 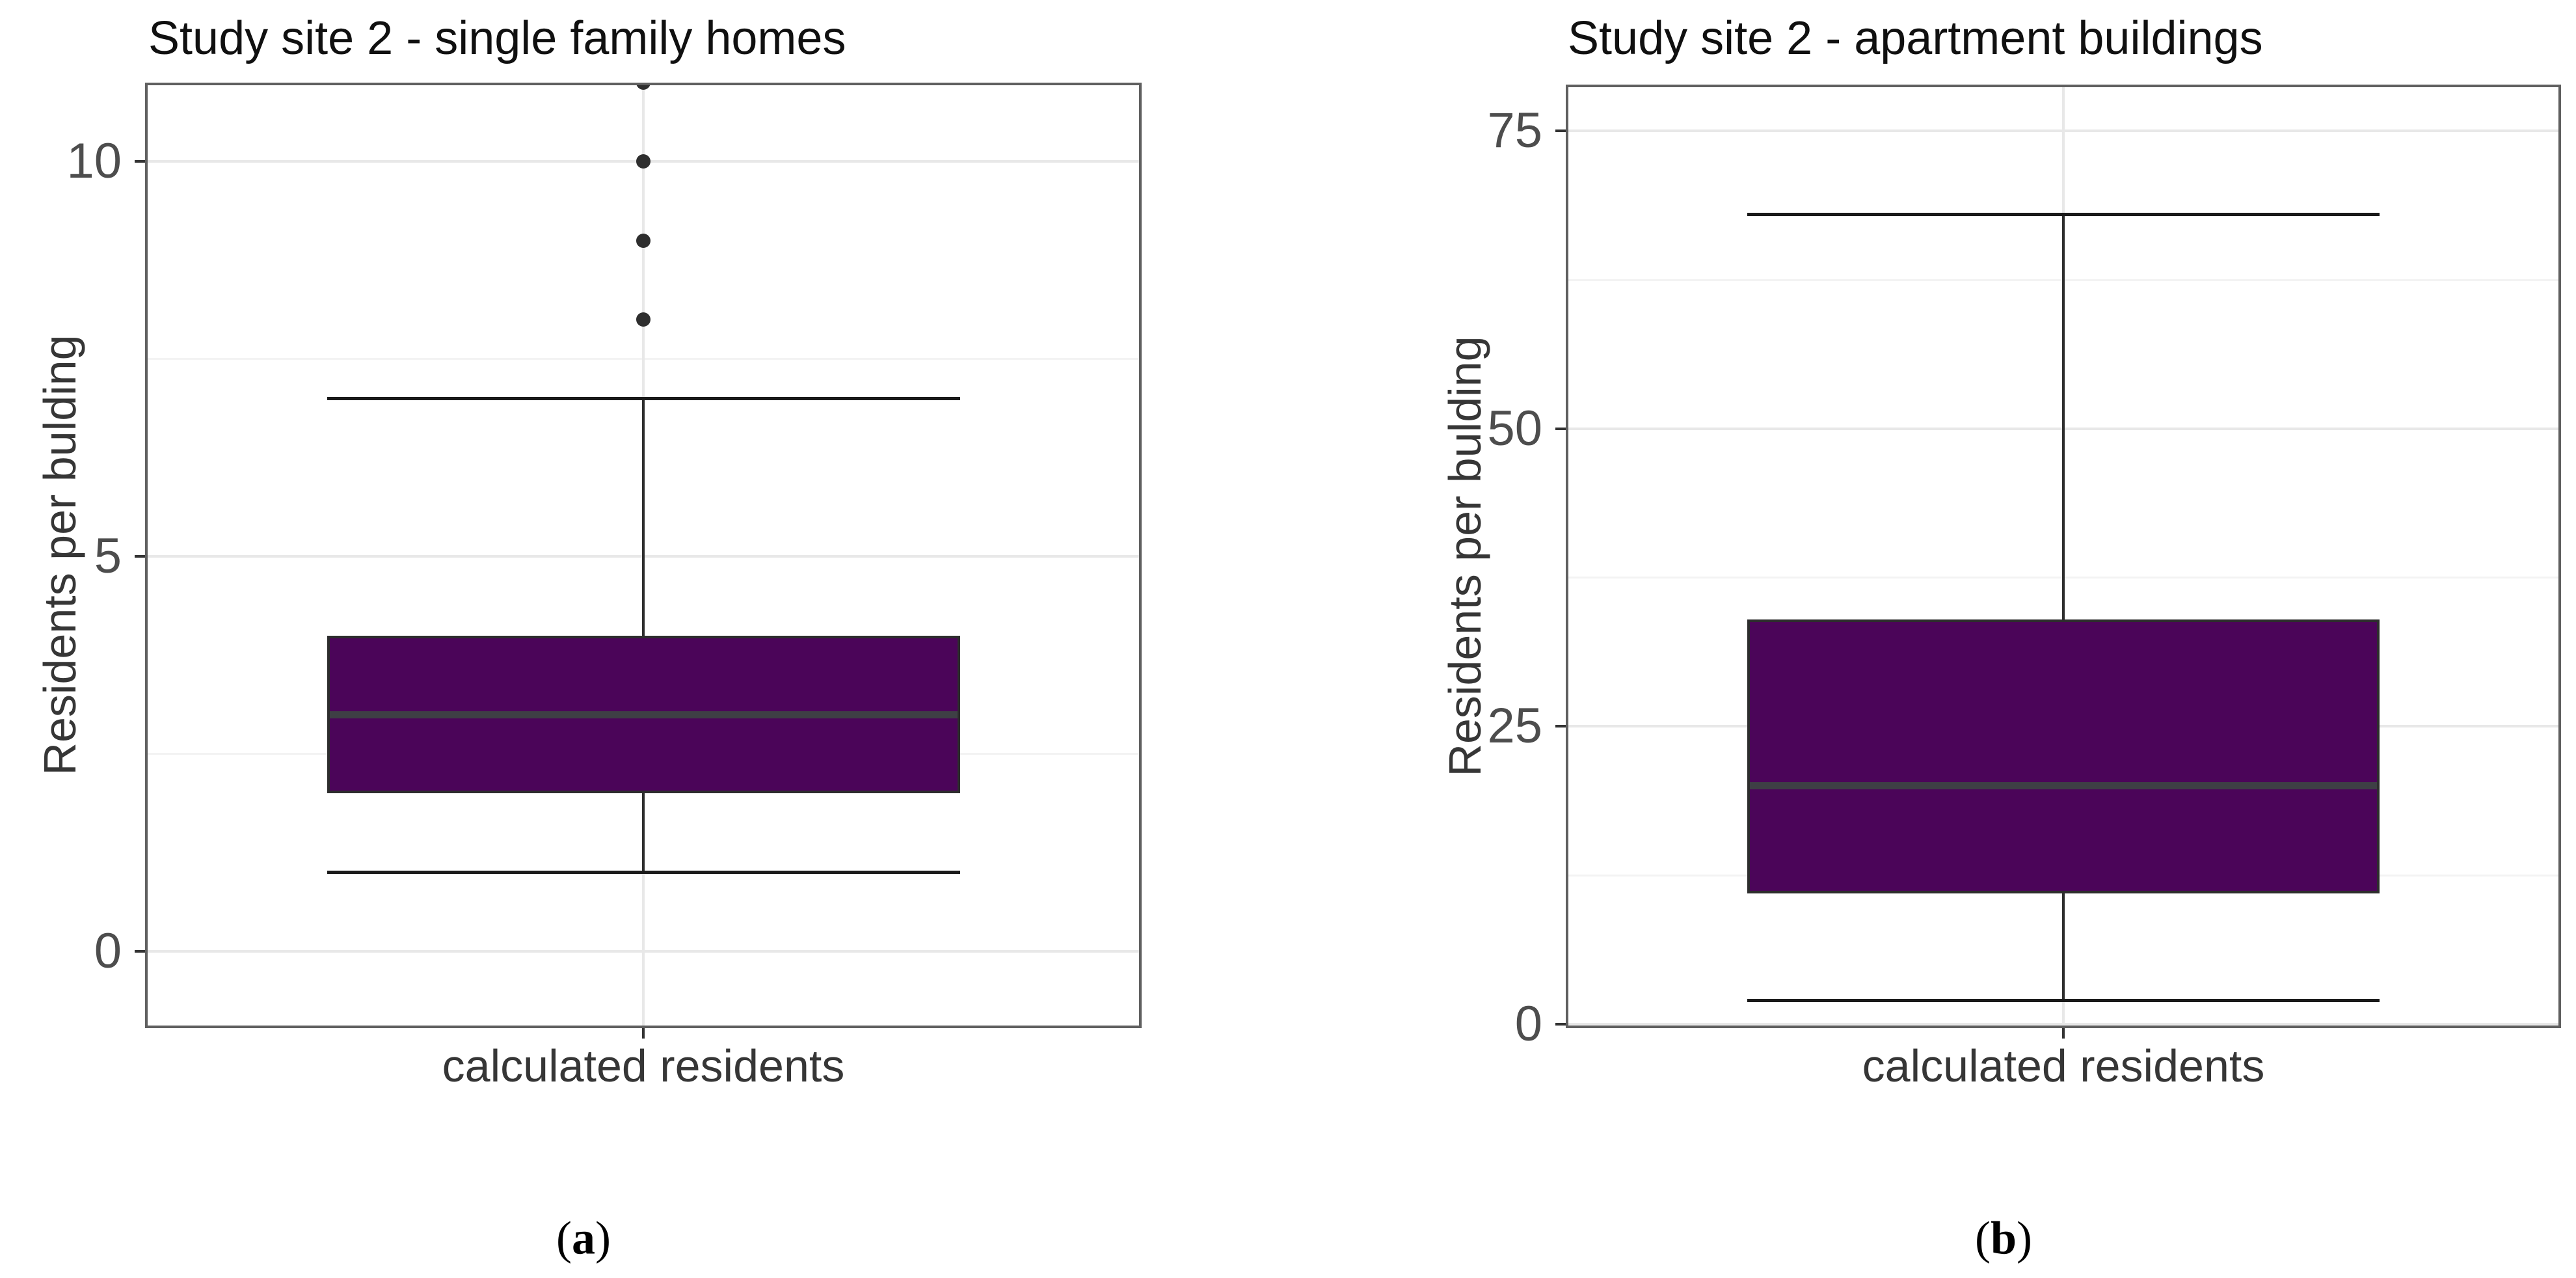 I want to click on caption-letter: b, so click(x=2003, y=1238).